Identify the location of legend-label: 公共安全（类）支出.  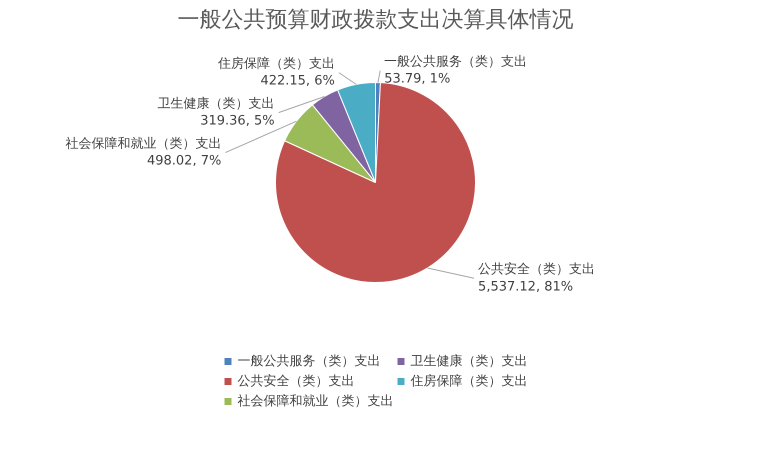
(296, 381).